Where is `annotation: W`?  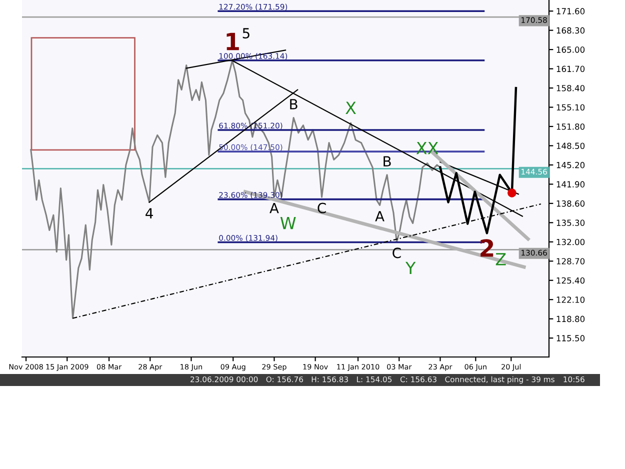
annotation: W is located at coordinates (288, 223).